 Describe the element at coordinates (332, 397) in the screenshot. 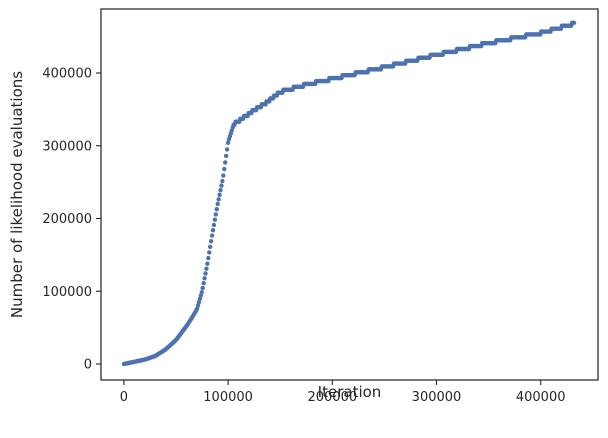

I see `x-tick-label: 200000` at that location.